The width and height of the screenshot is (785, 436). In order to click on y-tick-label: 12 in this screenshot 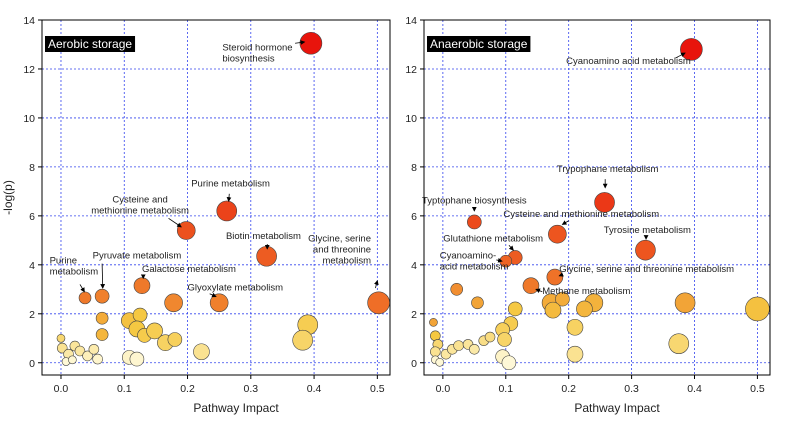, I will do `click(29, 70)`.